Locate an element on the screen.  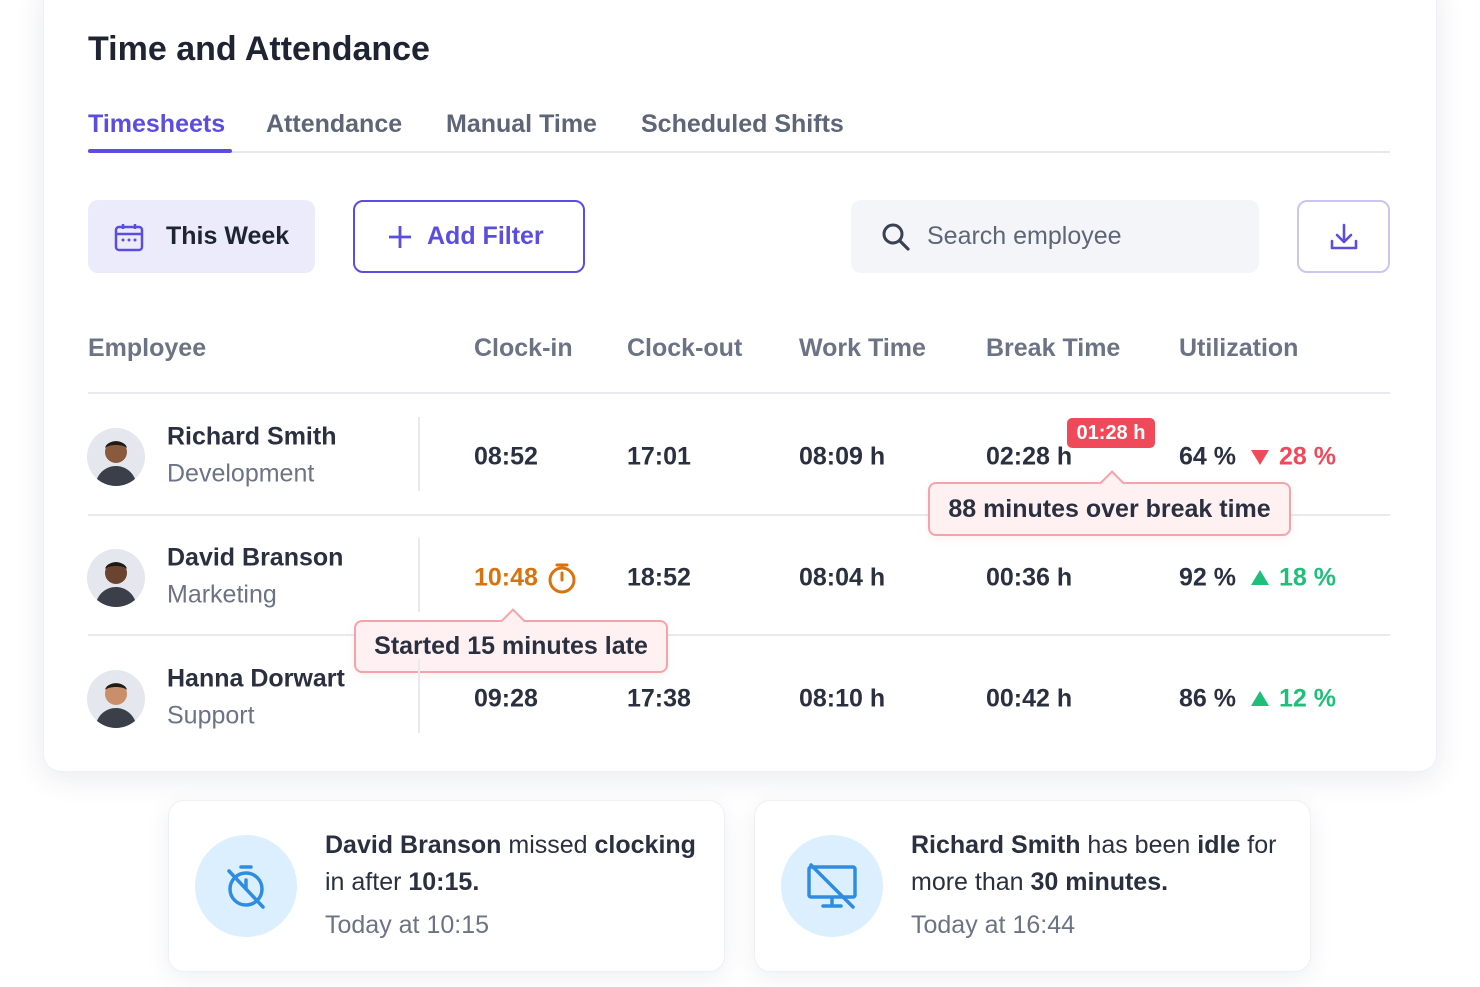
utilization-change: 18 % is located at coordinates (1307, 577).